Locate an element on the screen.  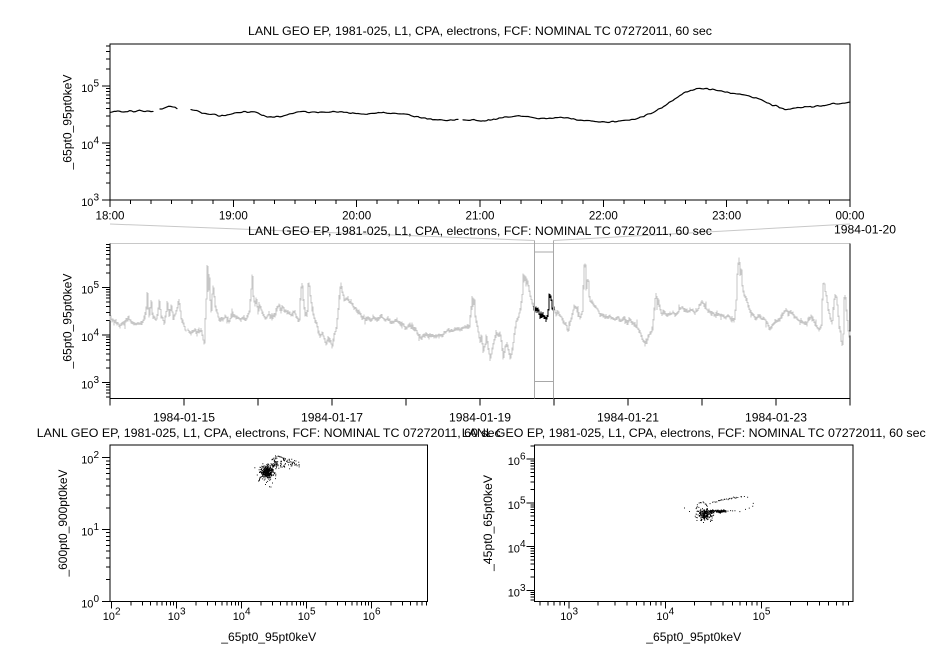
svg-text: 20:00 is located at coordinates (356, 216).